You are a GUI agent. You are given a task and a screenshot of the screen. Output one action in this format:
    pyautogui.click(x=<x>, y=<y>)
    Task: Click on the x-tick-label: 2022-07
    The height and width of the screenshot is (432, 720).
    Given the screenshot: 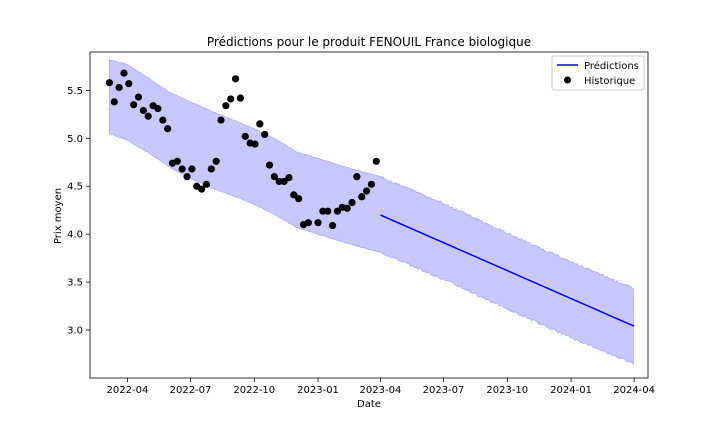 What is the action you would take?
    pyautogui.click(x=191, y=390)
    